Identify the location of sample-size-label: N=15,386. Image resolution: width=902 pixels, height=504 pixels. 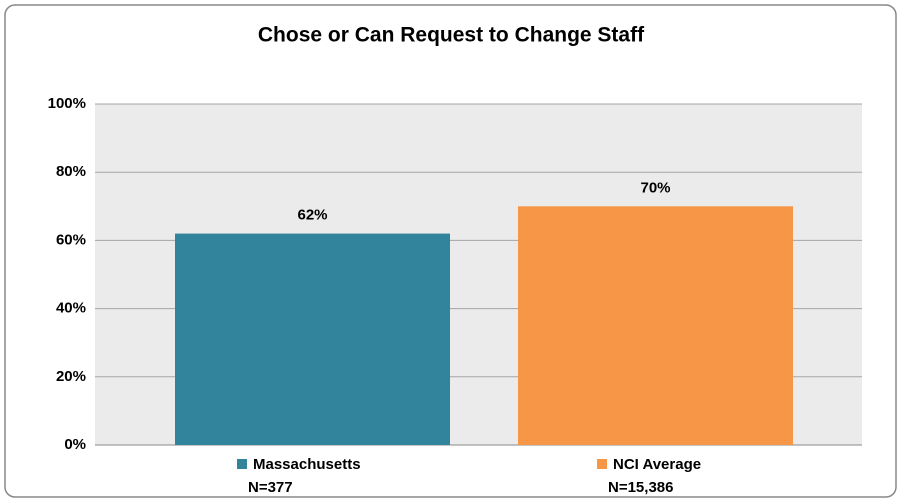
(640, 487).